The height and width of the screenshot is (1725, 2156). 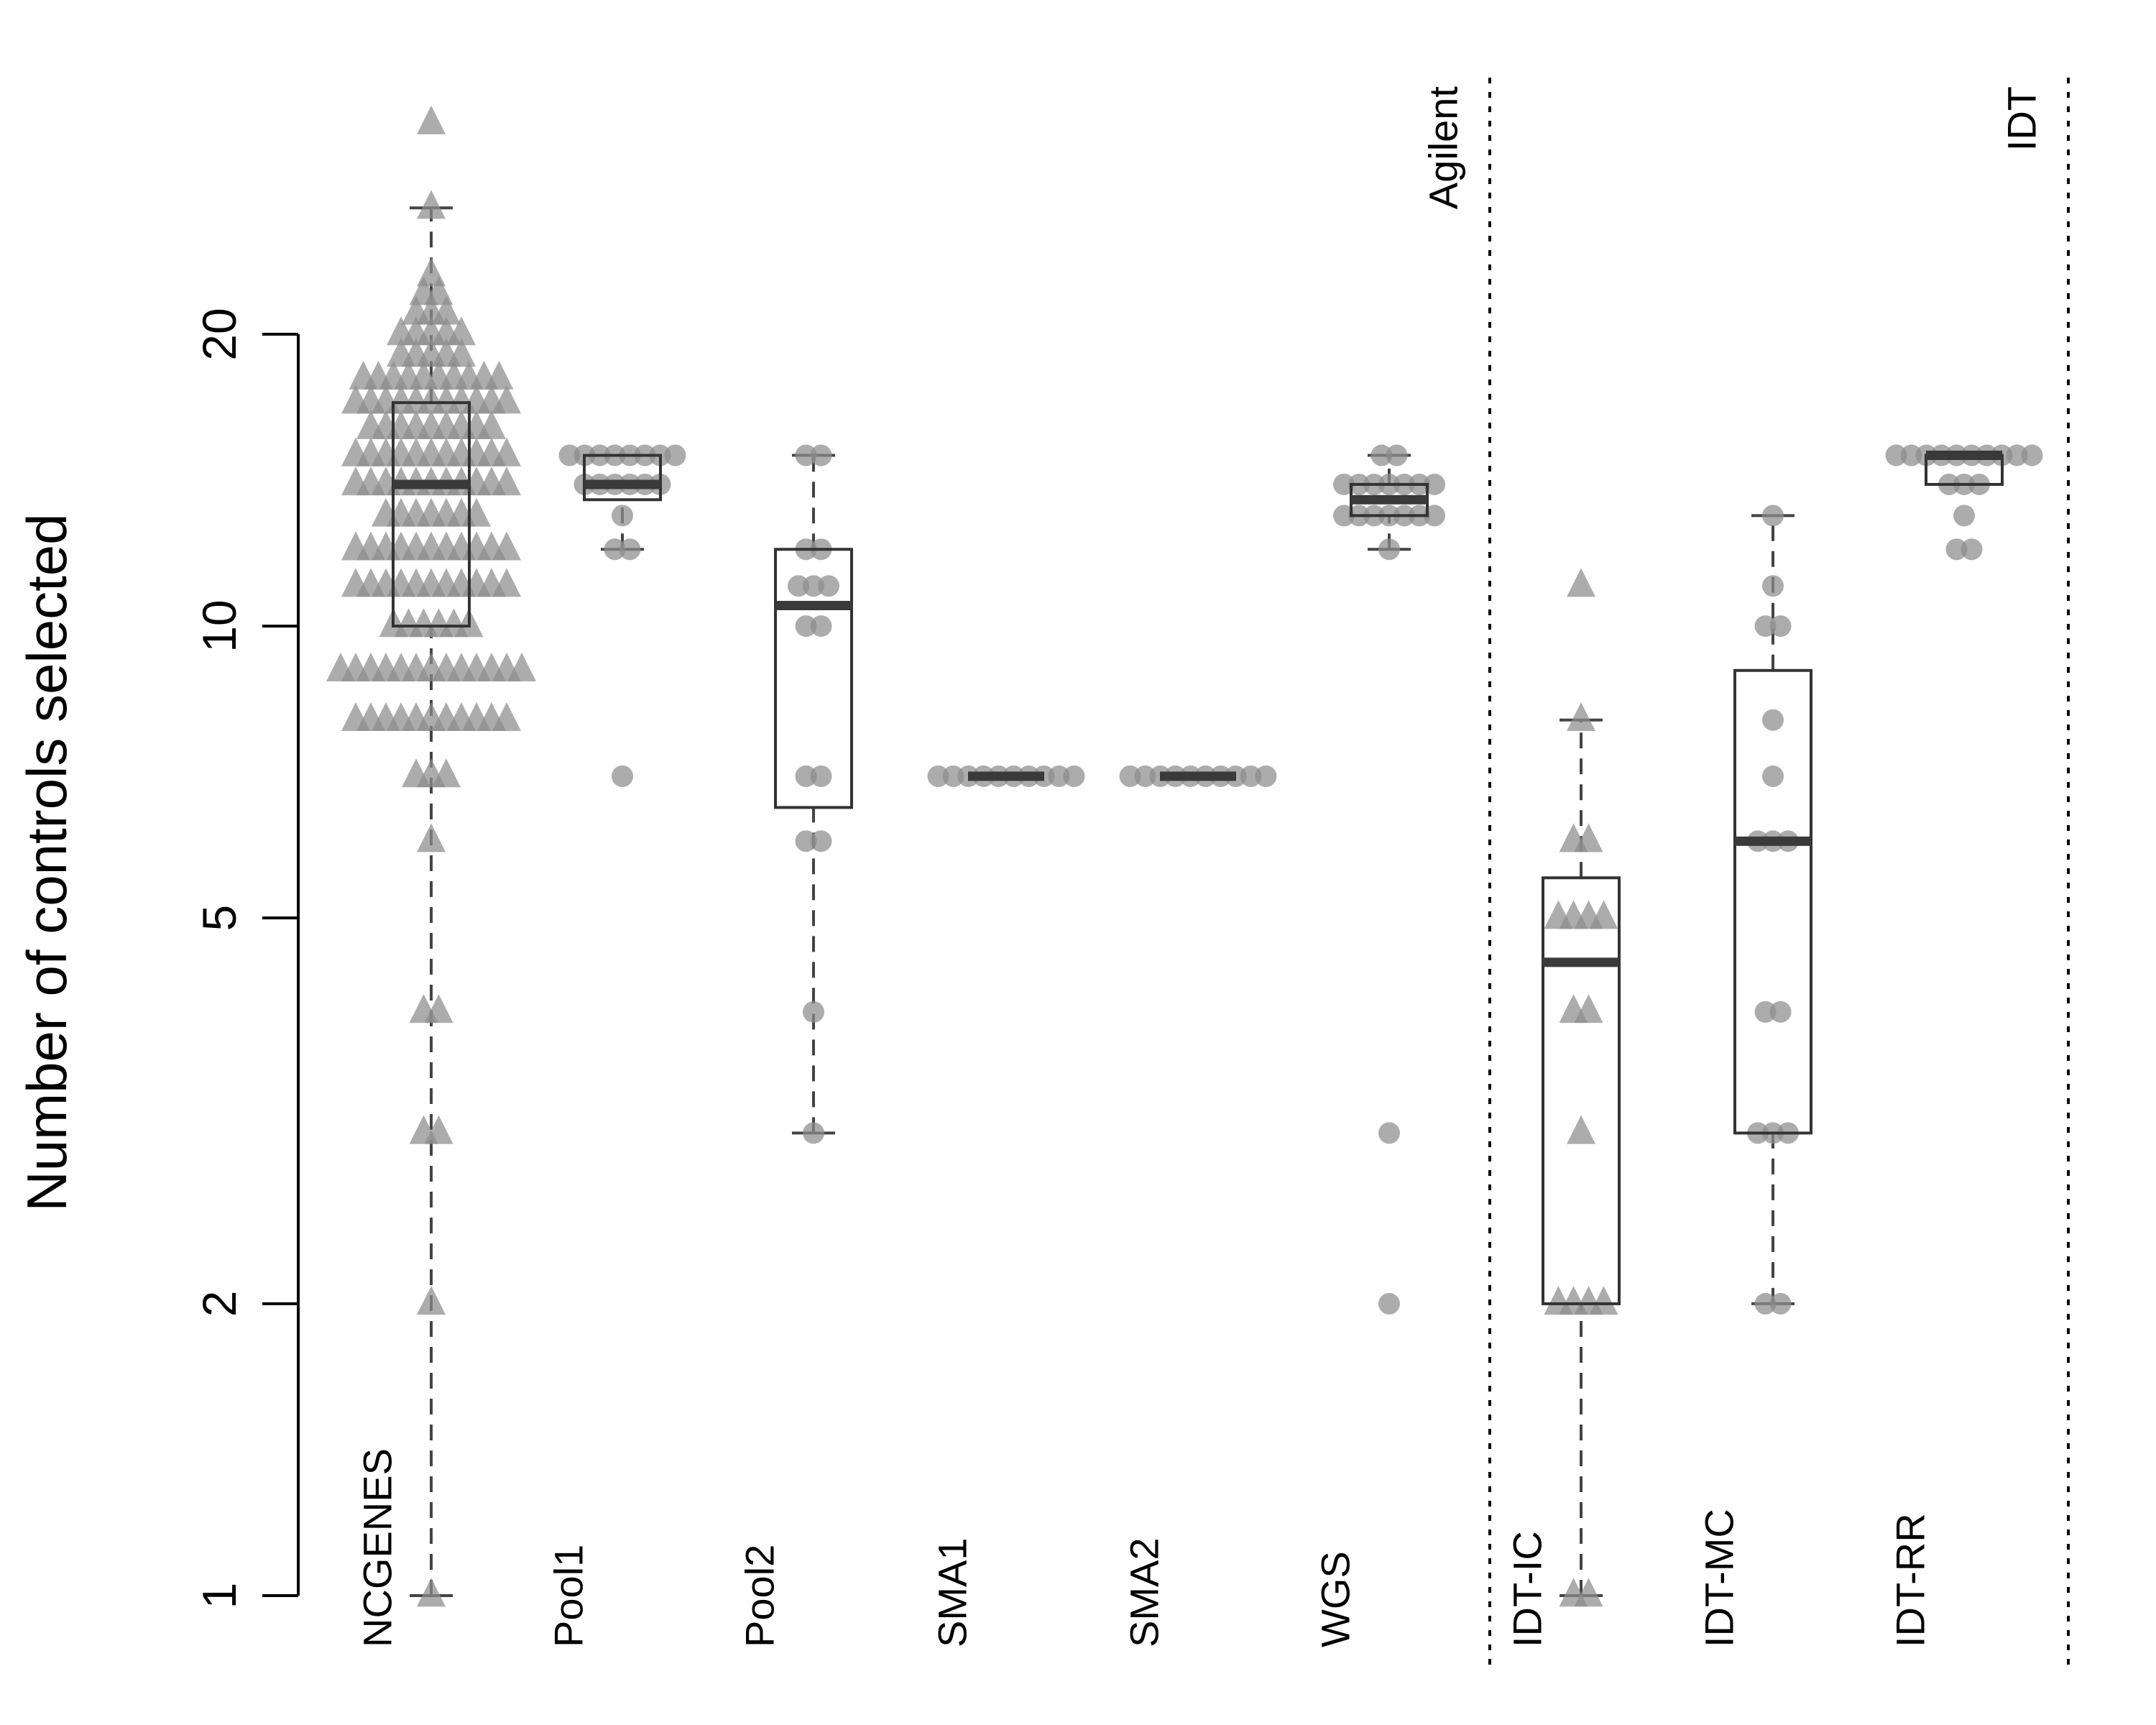 What do you see at coordinates (814, 678) in the screenshot?
I see `box-pool2` at bounding box center [814, 678].